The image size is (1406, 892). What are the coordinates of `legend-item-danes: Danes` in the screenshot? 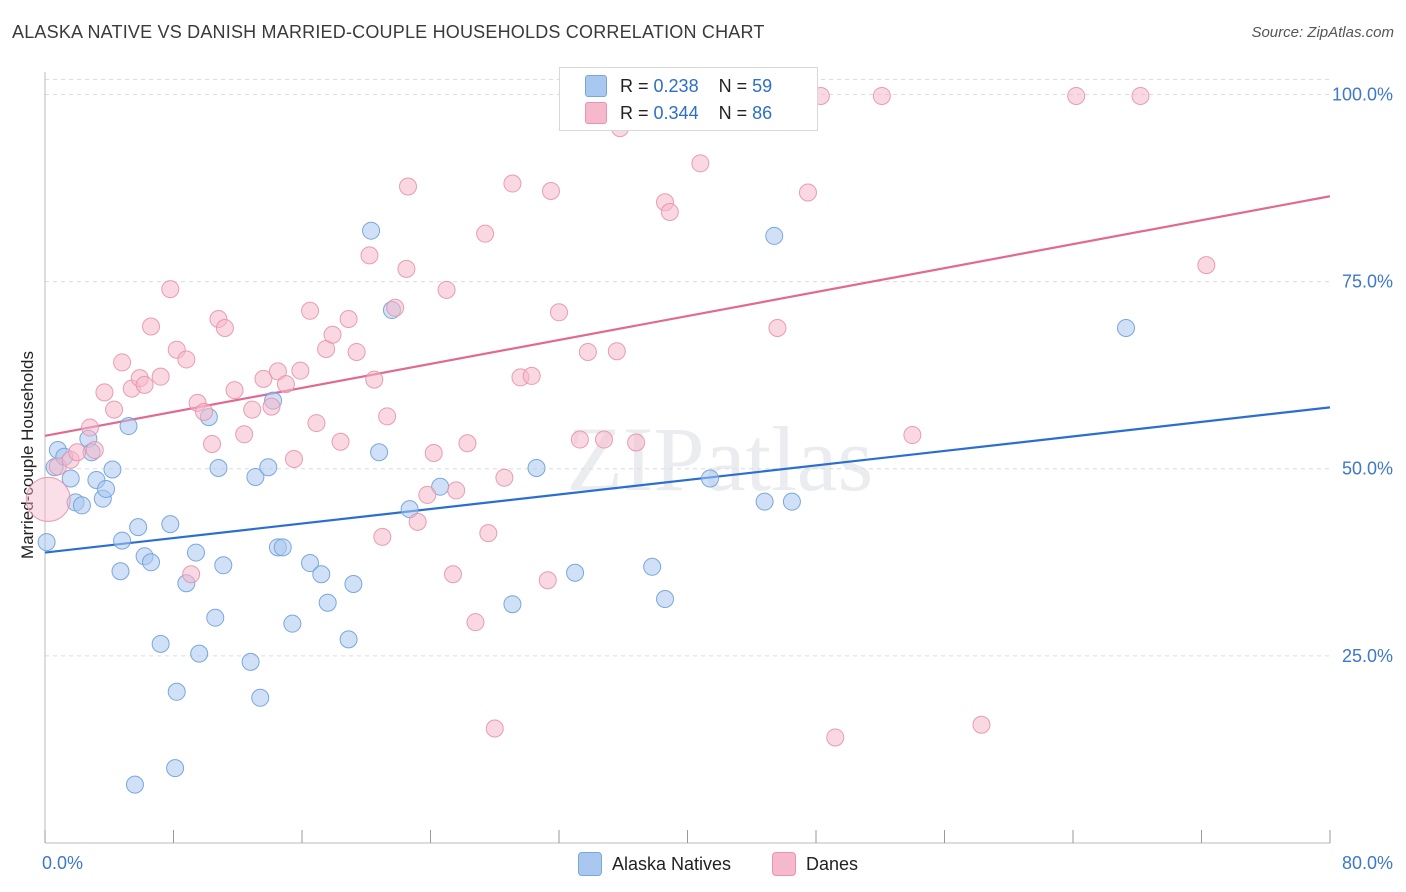 It's located at (815, 864).